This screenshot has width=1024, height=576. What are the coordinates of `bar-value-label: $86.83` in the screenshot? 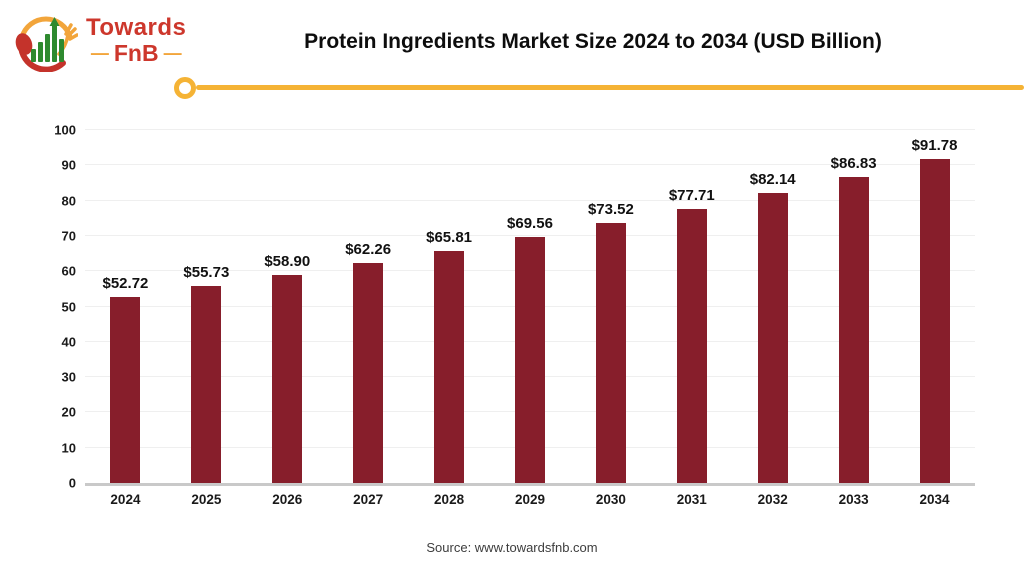 It's located at (853, 163).